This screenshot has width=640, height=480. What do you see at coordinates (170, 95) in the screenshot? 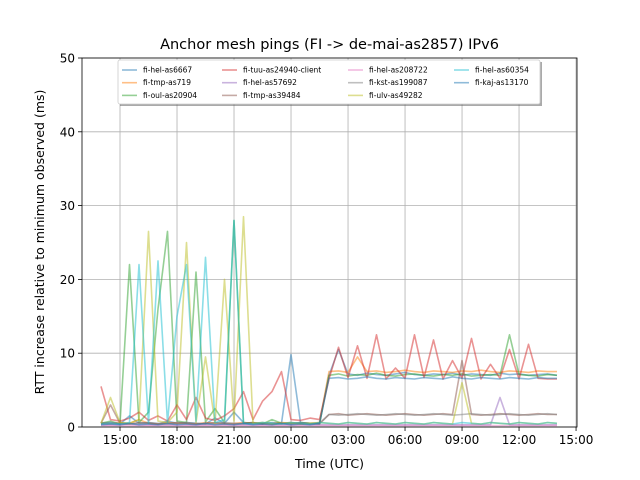
I see `legend-label: fi-oul-as20904` at bounding box center [170, 95].